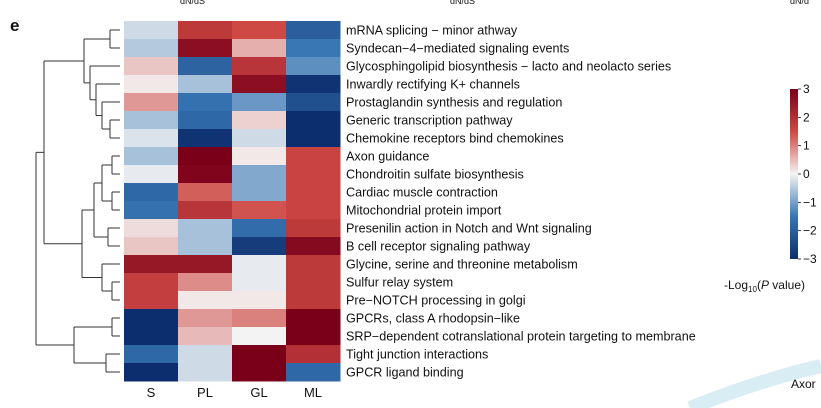 The width and height of the screenshot is (821, 408). I want to click on color-scale-tick-label: 2, so click(806, 117).